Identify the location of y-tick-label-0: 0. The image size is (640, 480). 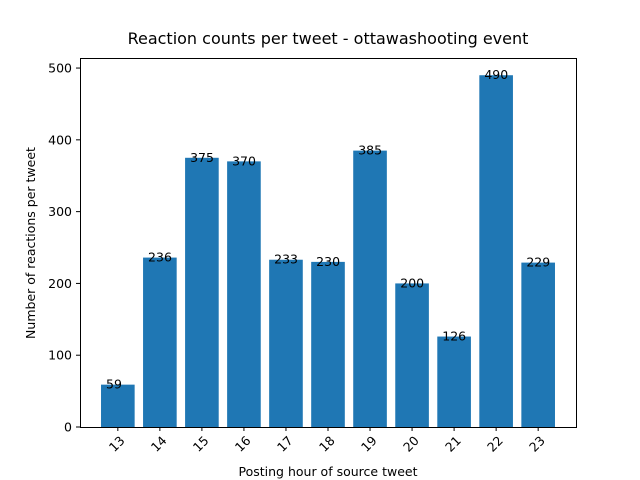
(68, 427).